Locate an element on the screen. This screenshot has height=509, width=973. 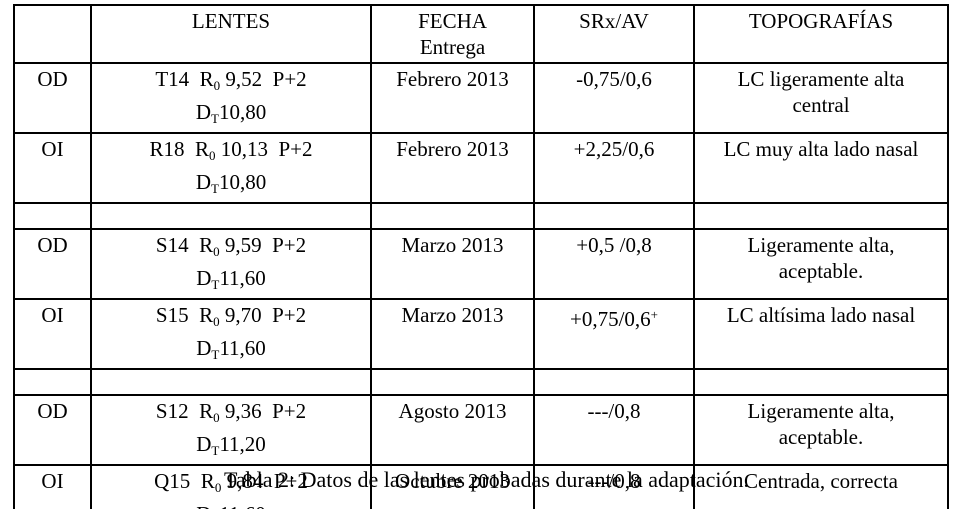
topo-cell: Ligeramente alta, aceptable. is located at coordinates (821, 430).